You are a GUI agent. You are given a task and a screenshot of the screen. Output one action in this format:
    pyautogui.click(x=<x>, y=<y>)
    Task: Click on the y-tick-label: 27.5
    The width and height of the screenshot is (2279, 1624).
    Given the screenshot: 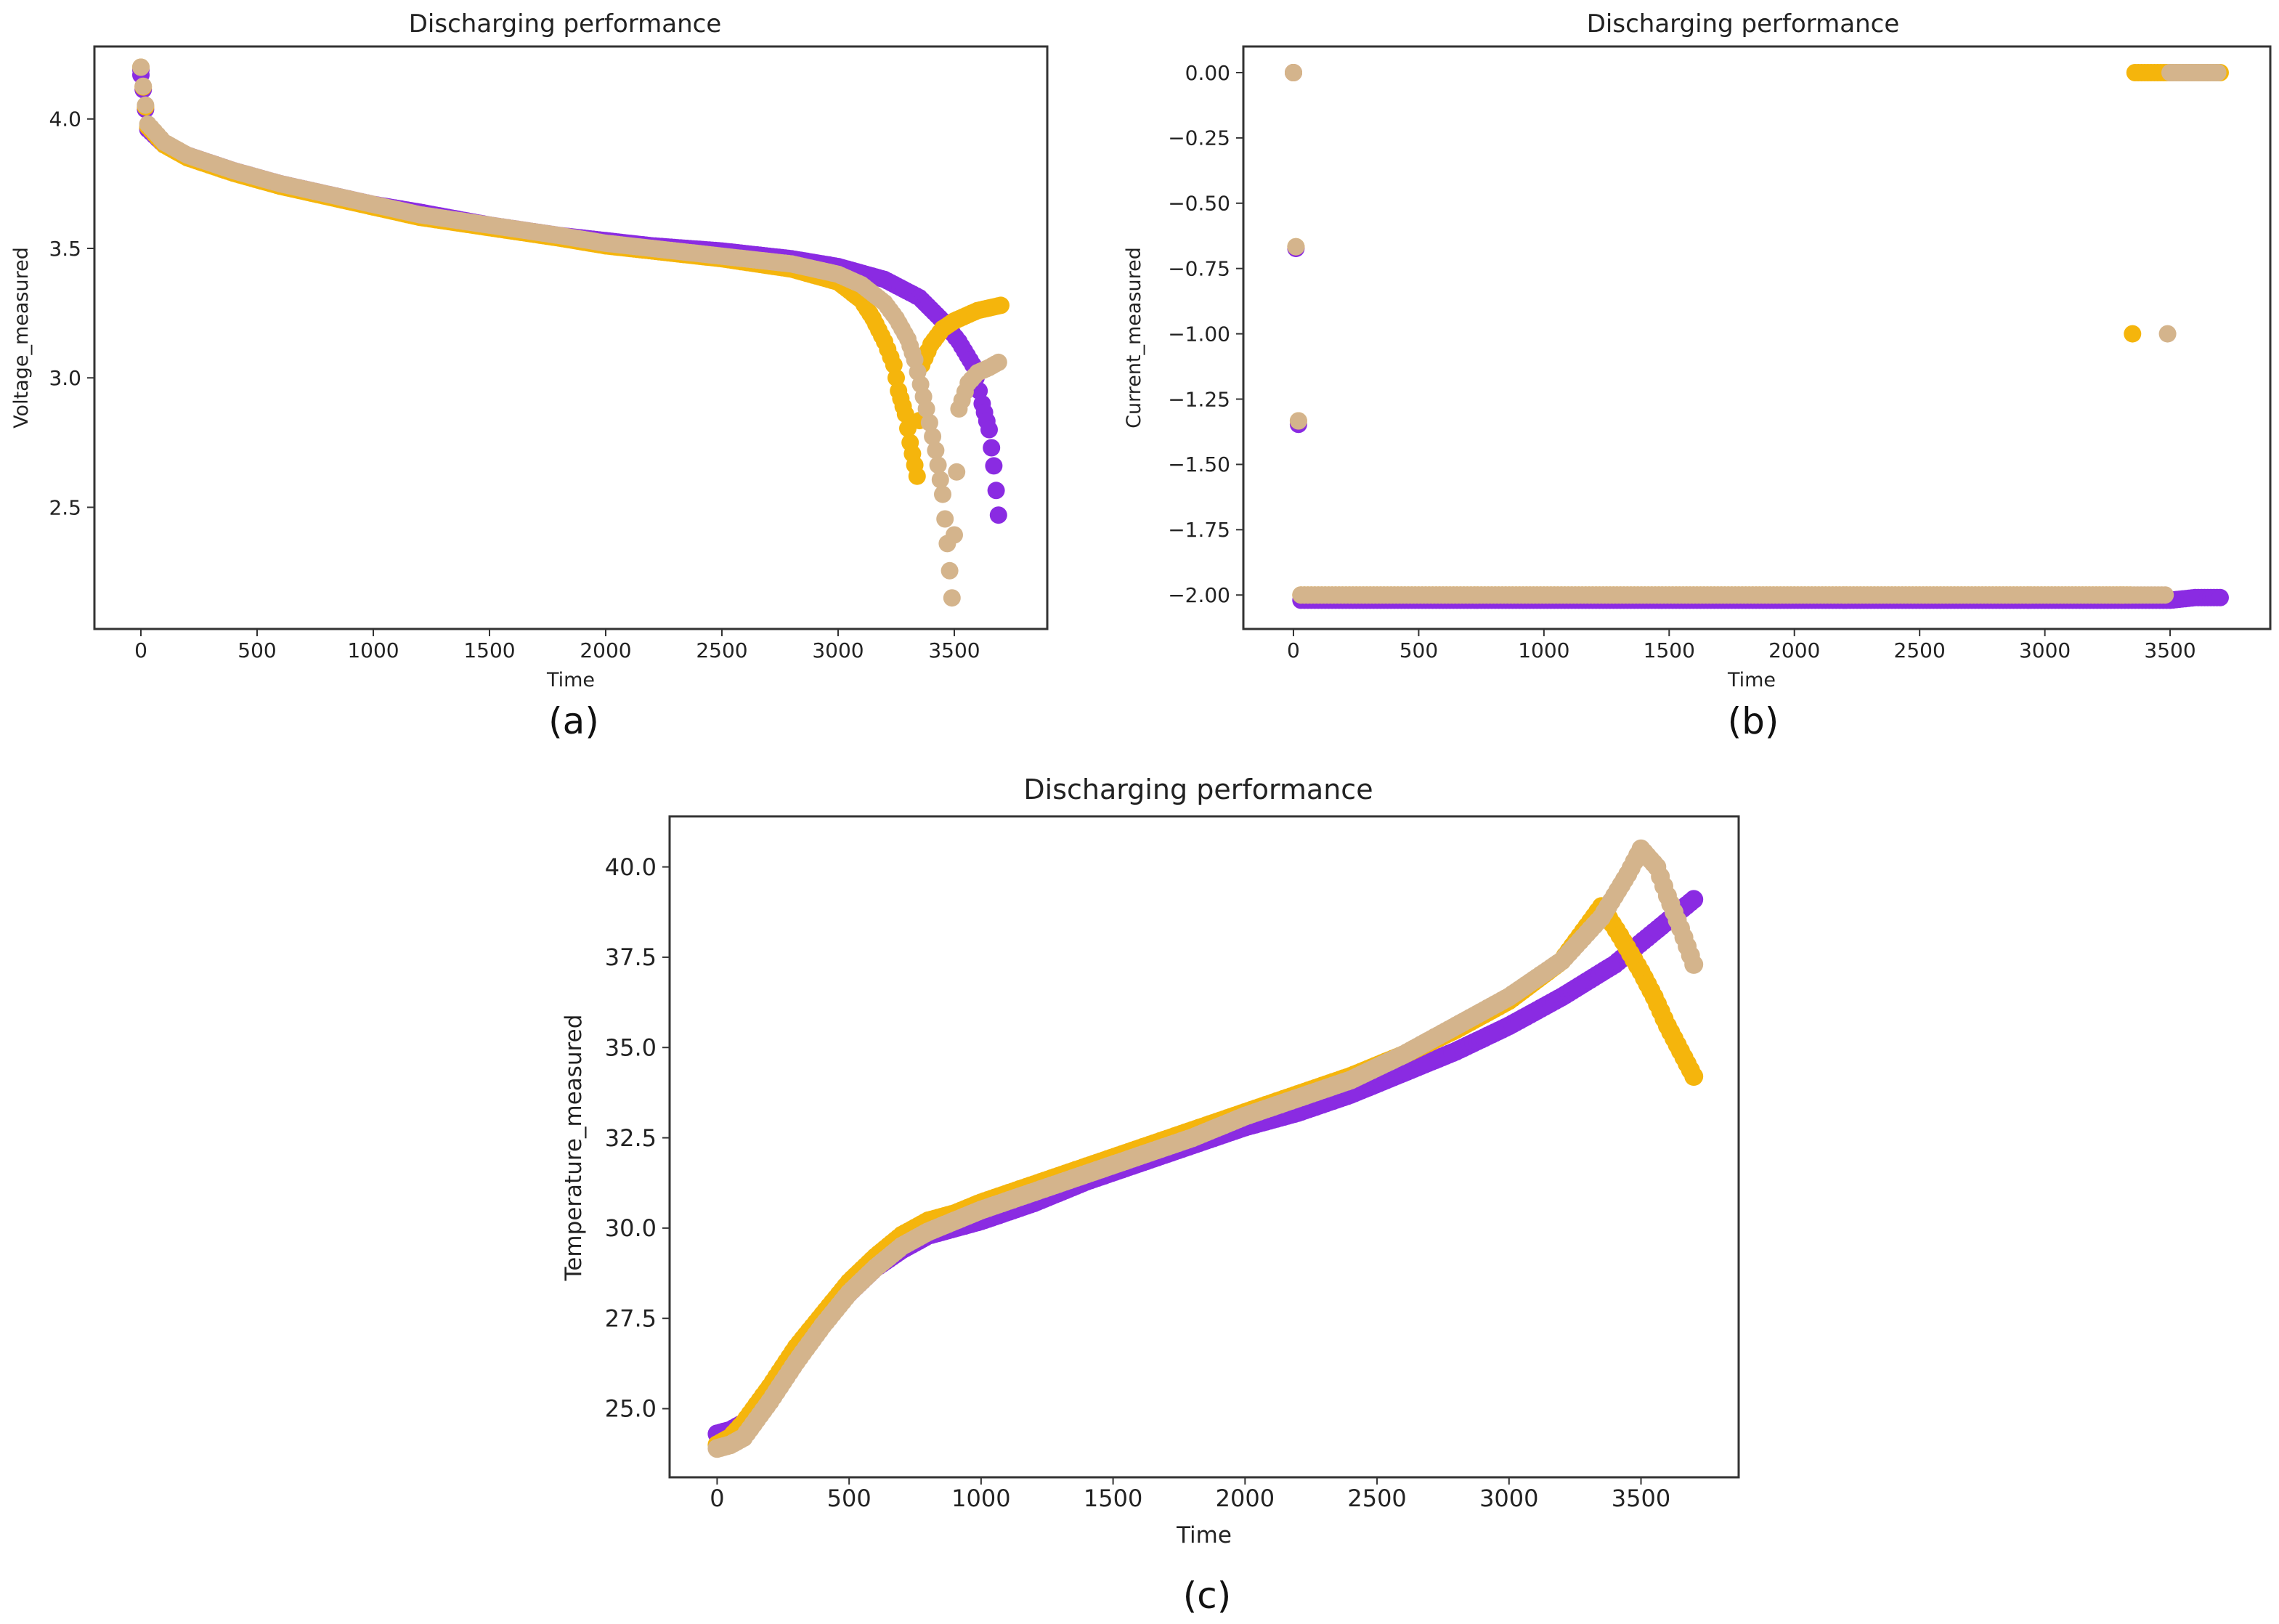 What is the action you would take?
    pyautogui.click(x=631, y=1318)
    